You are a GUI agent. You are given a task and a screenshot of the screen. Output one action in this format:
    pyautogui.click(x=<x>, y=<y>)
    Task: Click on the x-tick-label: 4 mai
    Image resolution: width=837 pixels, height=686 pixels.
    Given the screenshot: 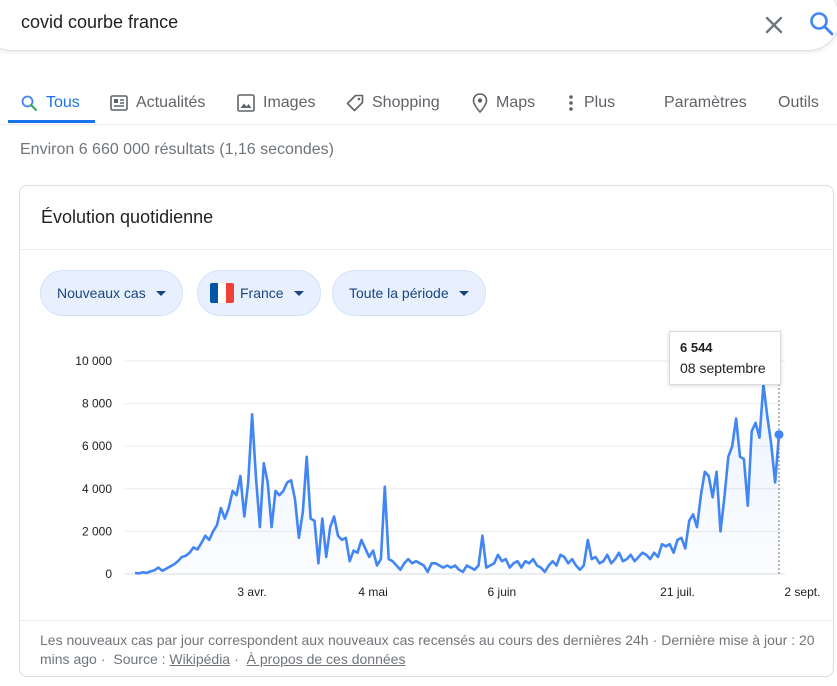 What is the action you would take?
    pyautogui.click(x=372, y=592)
    